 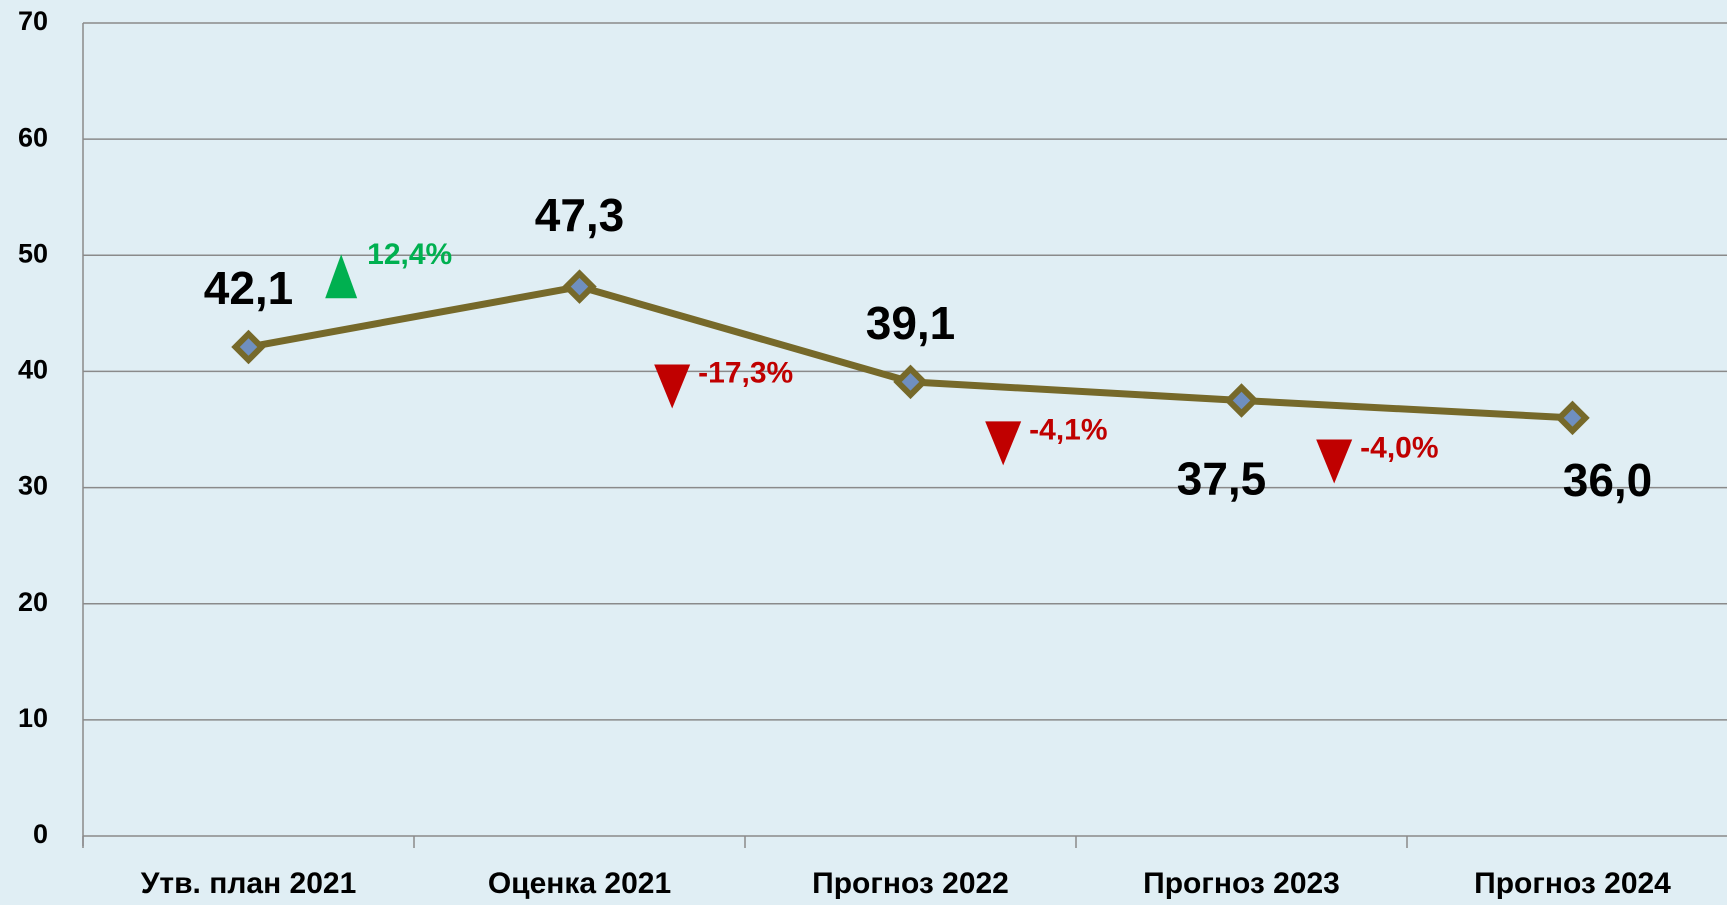 I want to click on change-label: 12,4%, so click(x=409, y=254).